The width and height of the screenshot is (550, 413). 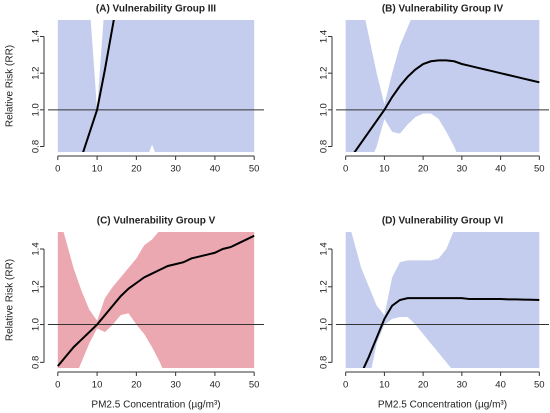 What do you see at coordinates (156, 221) in the screenshot?
I see `panel-title: (C) Vulnerability Group V` at bounding box center [156, 221].